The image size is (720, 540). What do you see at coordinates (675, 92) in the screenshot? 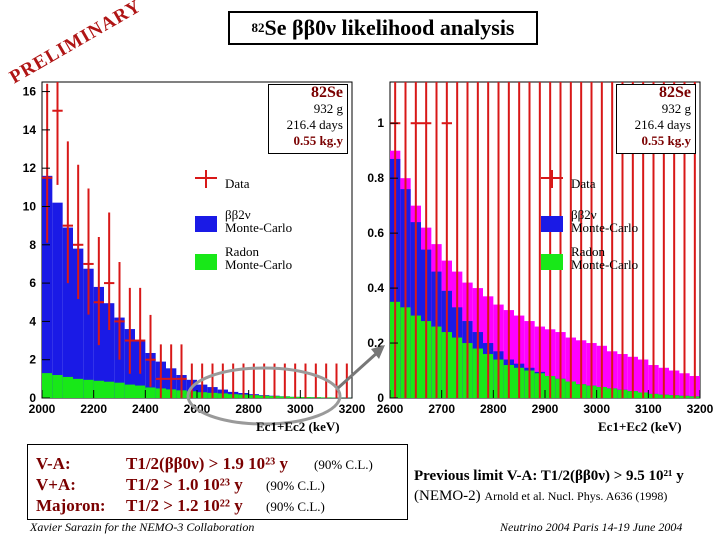
I see `right-info-isotope: 82Se` at bounding box center [675, 92].